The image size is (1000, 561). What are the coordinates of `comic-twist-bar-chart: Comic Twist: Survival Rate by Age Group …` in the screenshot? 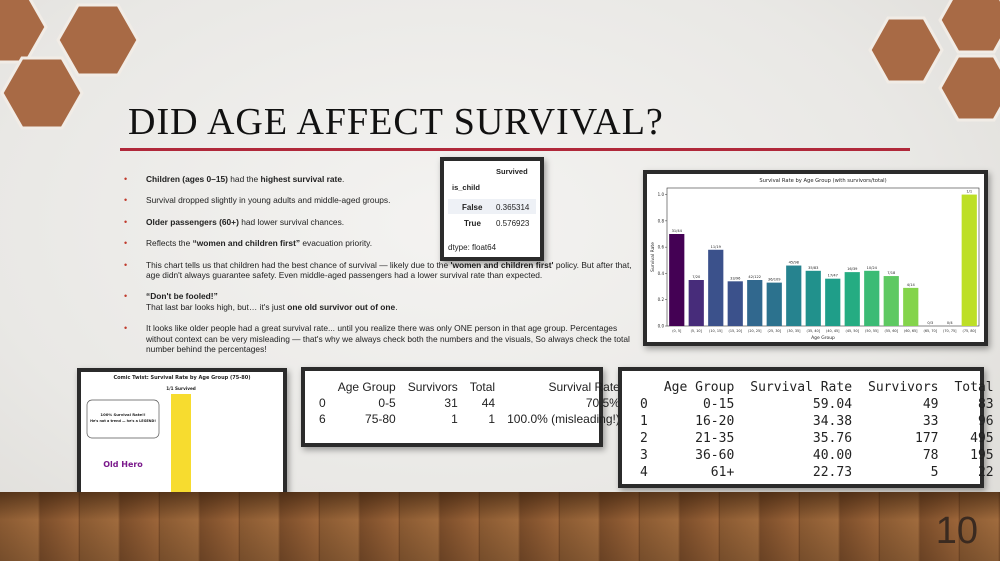 It's located at (168, 446).